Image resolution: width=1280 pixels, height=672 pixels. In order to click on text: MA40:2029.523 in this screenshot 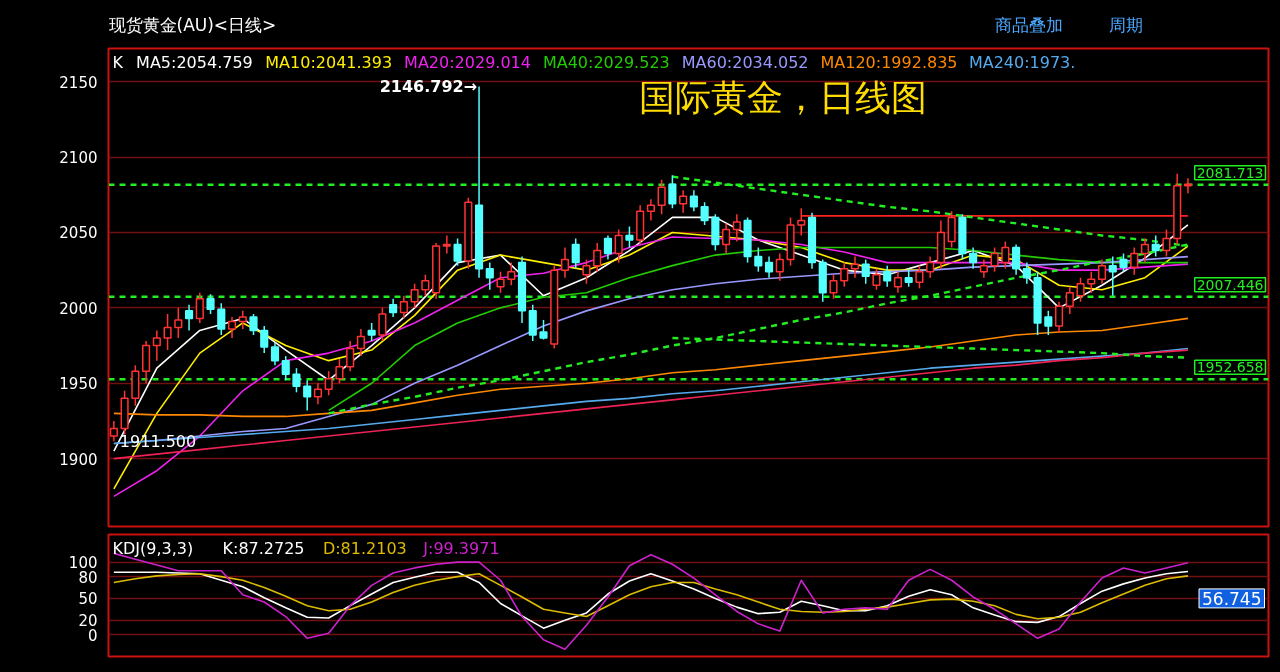, I will do `click(606, 62)`.